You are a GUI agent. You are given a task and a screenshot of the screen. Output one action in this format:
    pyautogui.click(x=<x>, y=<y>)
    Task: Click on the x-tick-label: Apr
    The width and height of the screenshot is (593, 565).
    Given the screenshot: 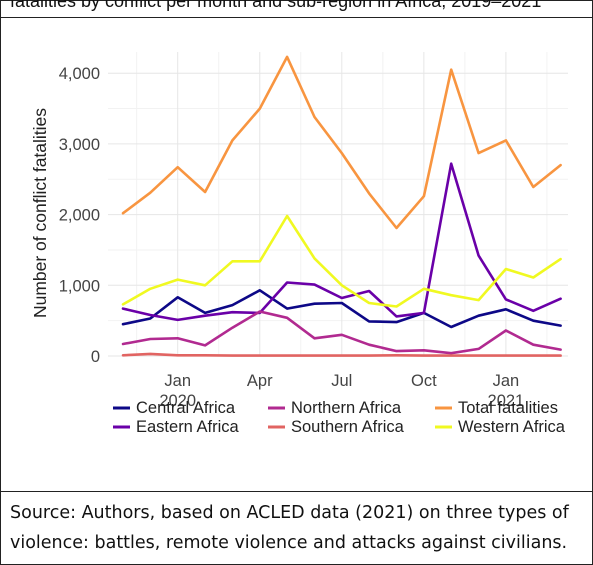 What is the action you would take?
    pyautogui.click(x=260, y=381)
    